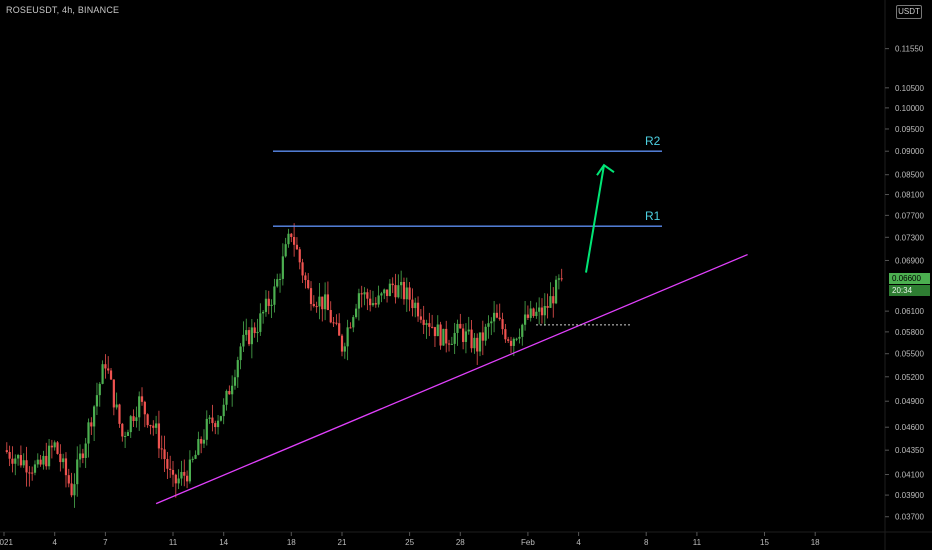 The image size is (932, 550). I want to click on x-tick-label: 14, so click(223, 542).